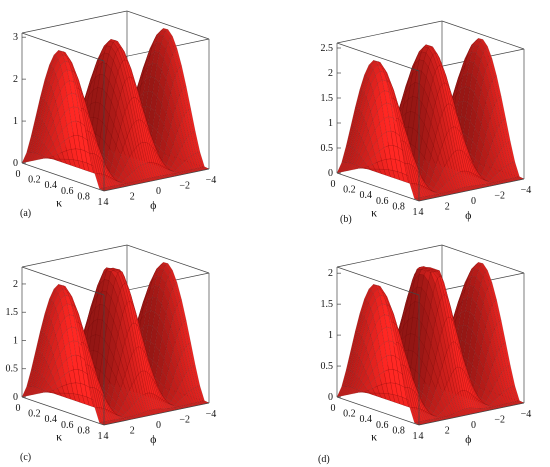 The height and width of the screenshot is (467, 550). I want to click on panel-label: (c), so click(25, 457).